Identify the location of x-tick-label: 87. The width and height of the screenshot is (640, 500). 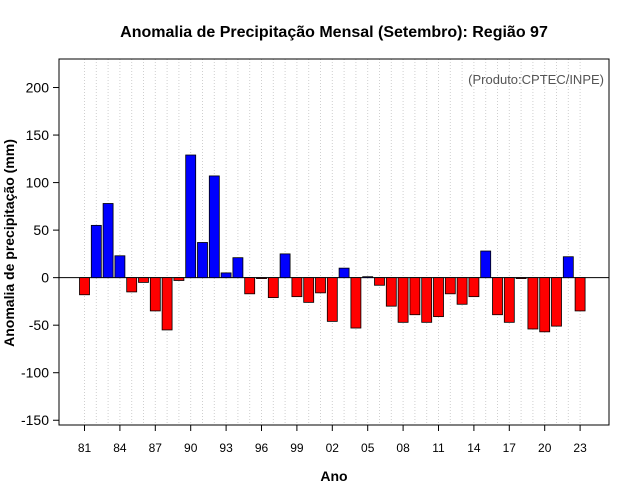
(156, 448).